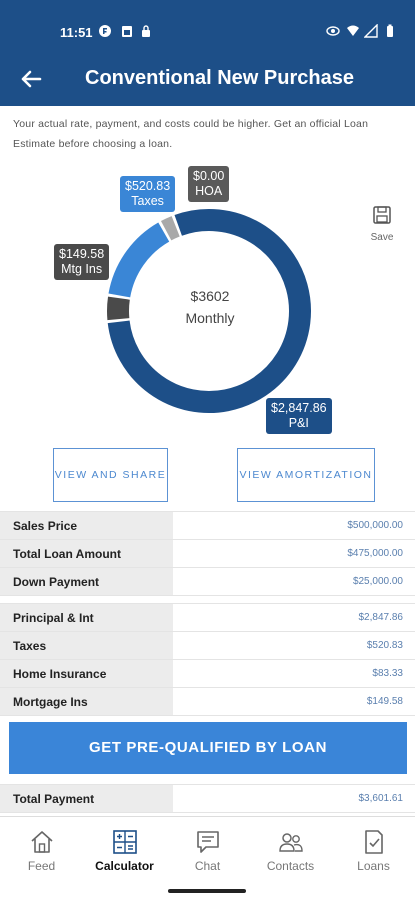  What do you see at coordinates (377, 581) in the screenshot?
I see `row-value: $25,000.00` at bounding box center [377, 581].